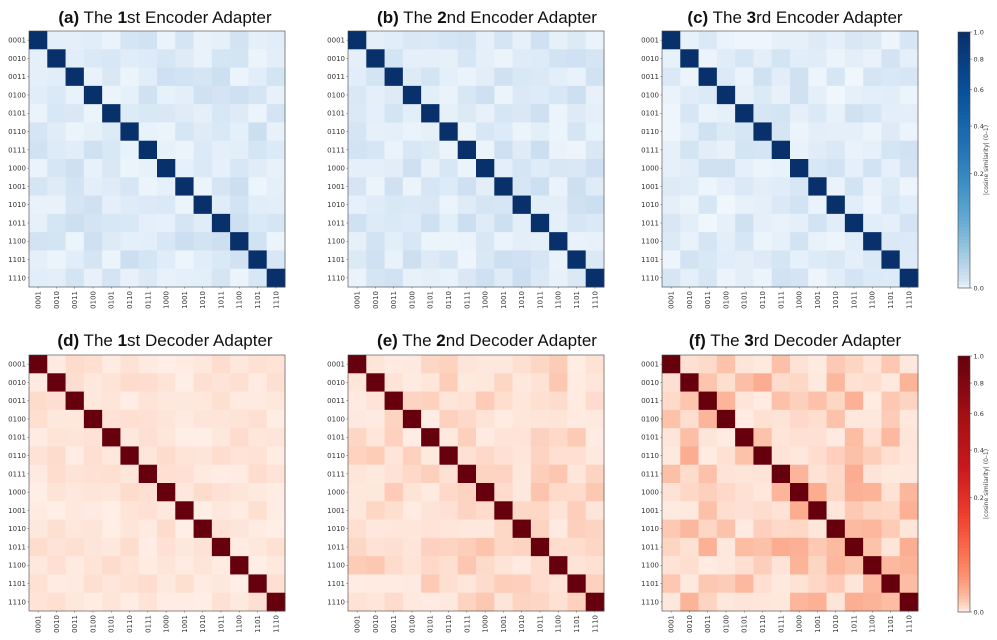 The image size is (997, 640). Describe the element at coordinates (98, 340) in the screenshot. I see `panel-title-prefix: The` at that location.